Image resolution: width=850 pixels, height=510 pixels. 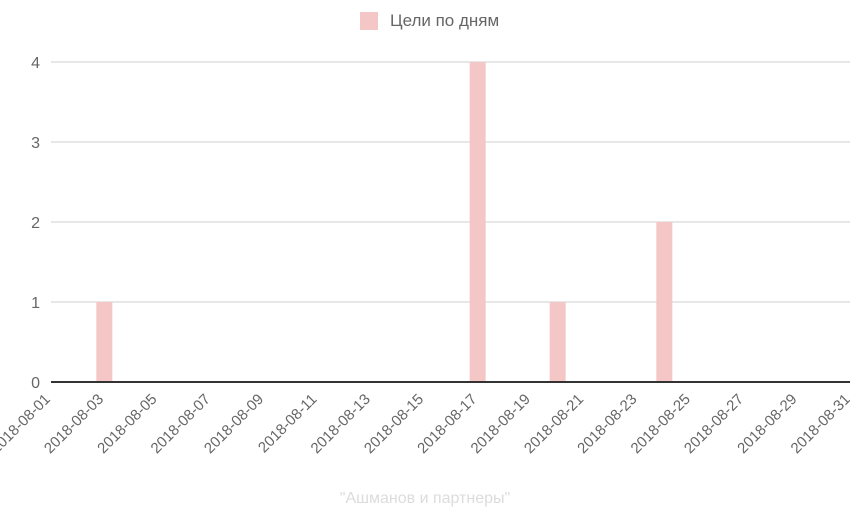 I want to click on chart-caption: "Ашманов и партнеры", so click(x=425, y=498).